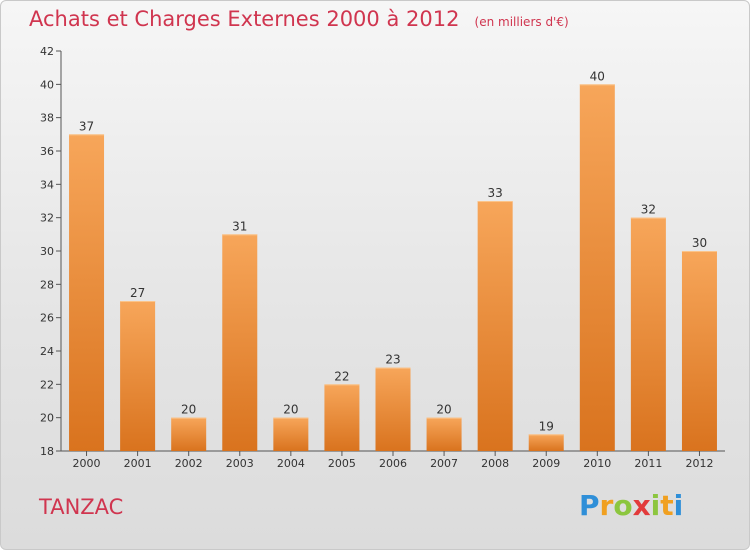 Image resolution: width=750 pixels, height=550 pixels. Describe the element at coordinates (667, 505) in the screenshot. I see `logo-letter: t` at that location.